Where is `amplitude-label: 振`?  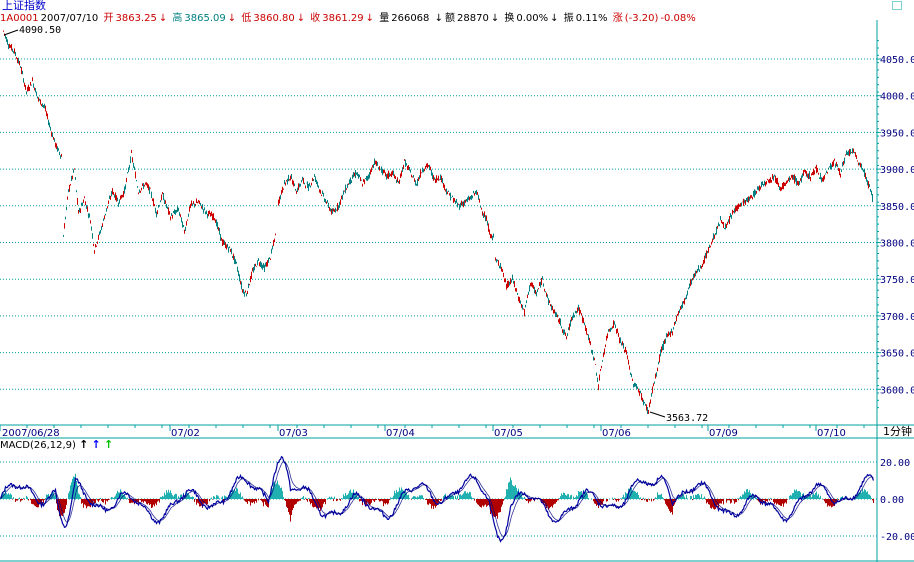 amplitude-label: 振 is located at coordinates (568, 18).